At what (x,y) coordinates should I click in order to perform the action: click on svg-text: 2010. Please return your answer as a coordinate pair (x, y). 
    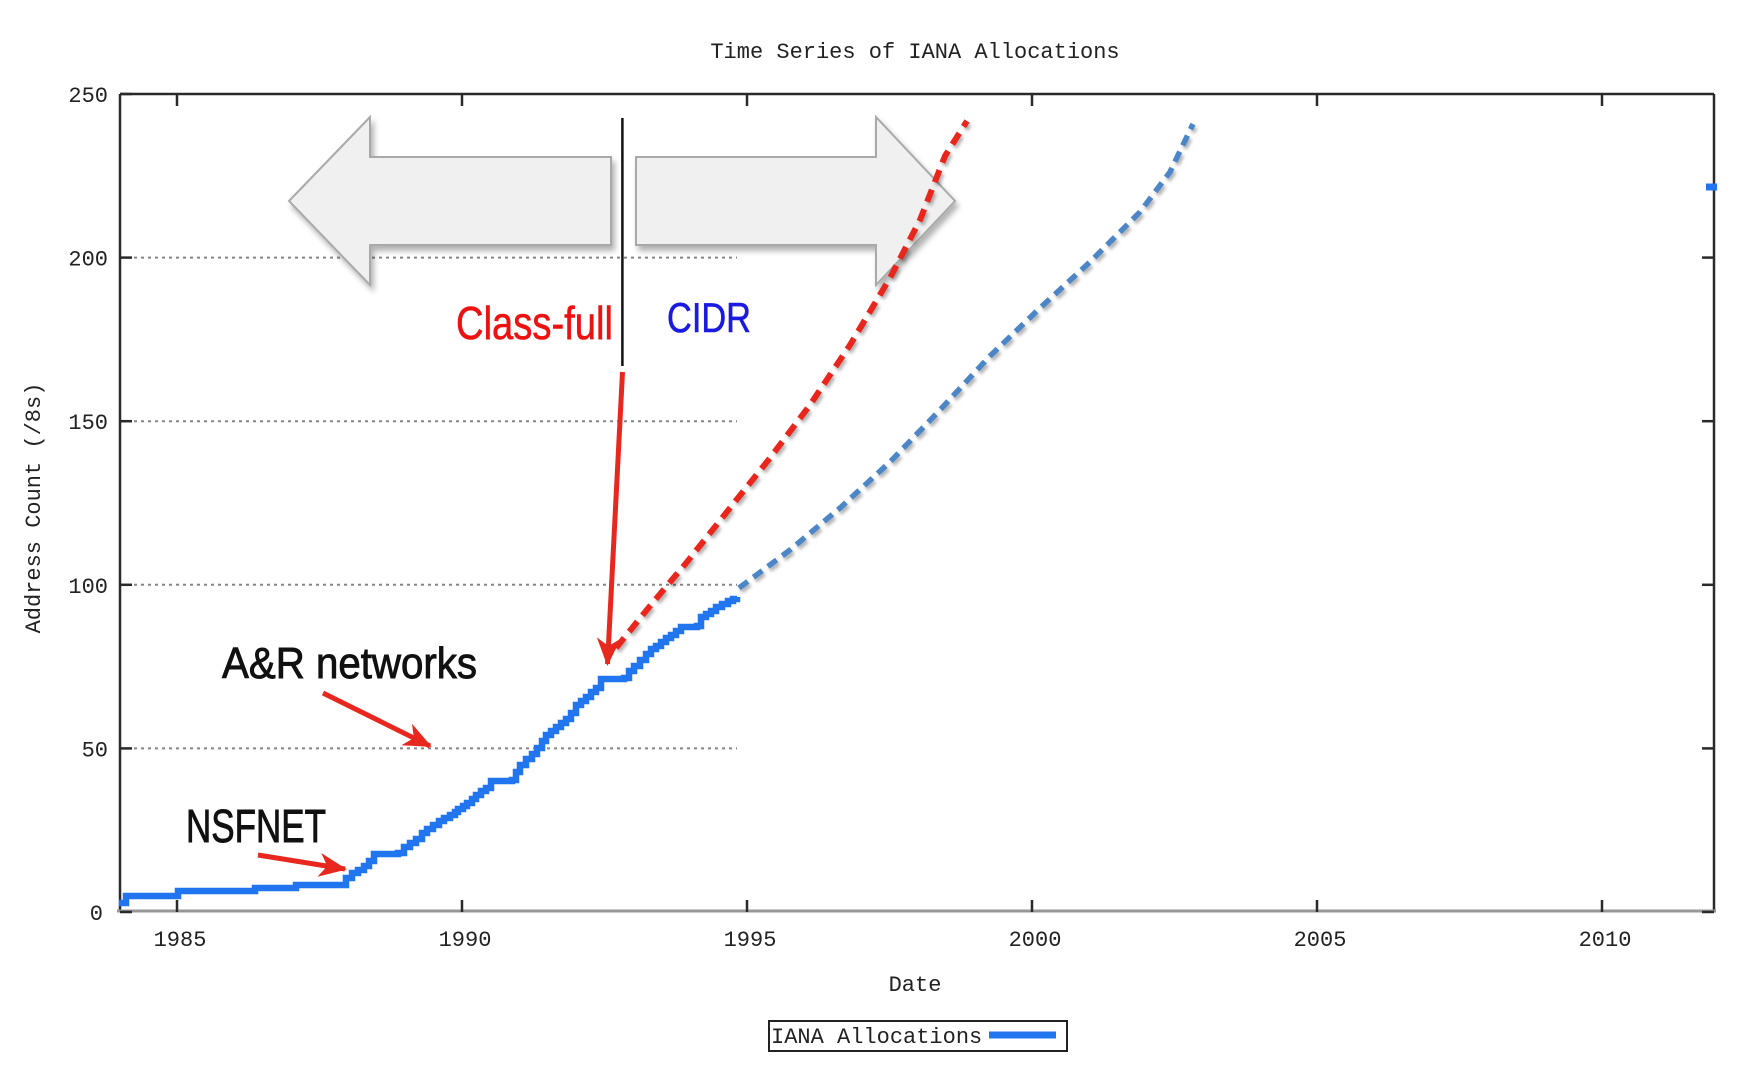
    Looking at the image, I should click on (1605, 940).